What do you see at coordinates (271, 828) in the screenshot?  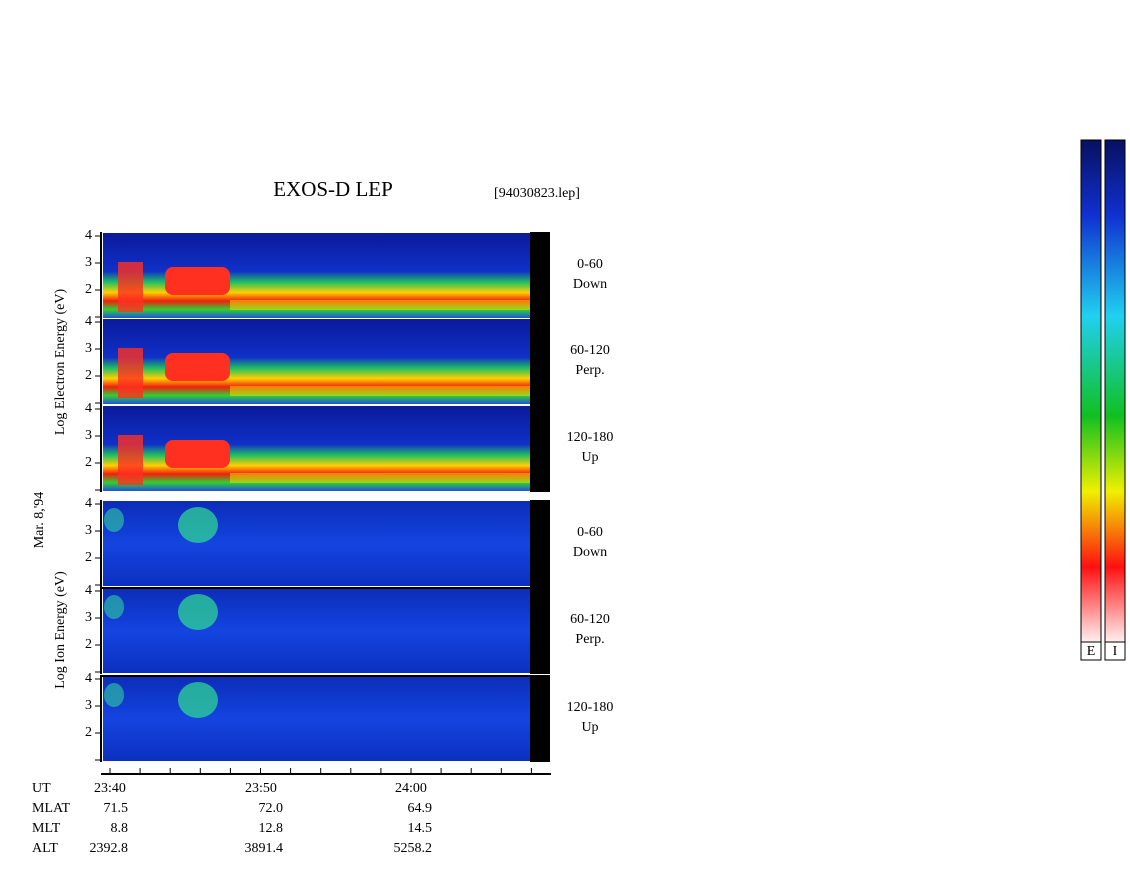 I see `row-value: 12.8` at bounding box center [271, 828].